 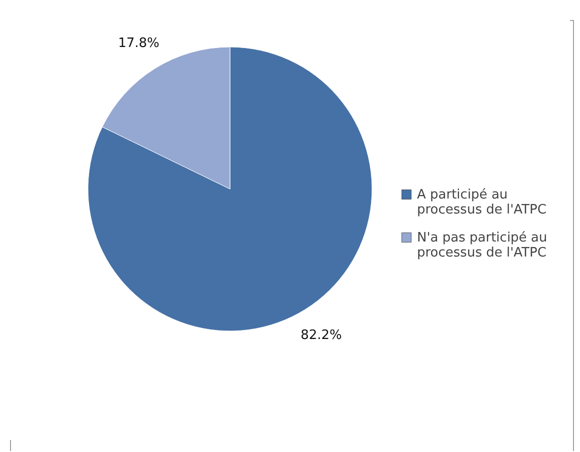 I want to click on legend-label: N'a pas participé au processus de l'ATPC, so click(x=482, y=245).